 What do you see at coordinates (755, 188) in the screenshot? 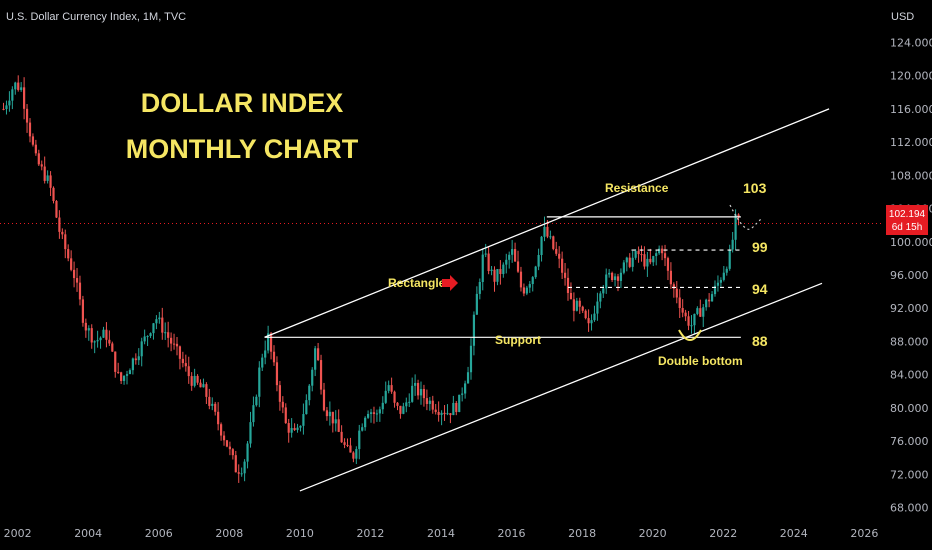
I see `level-103-label: 103` at bounding box center [755, 188].